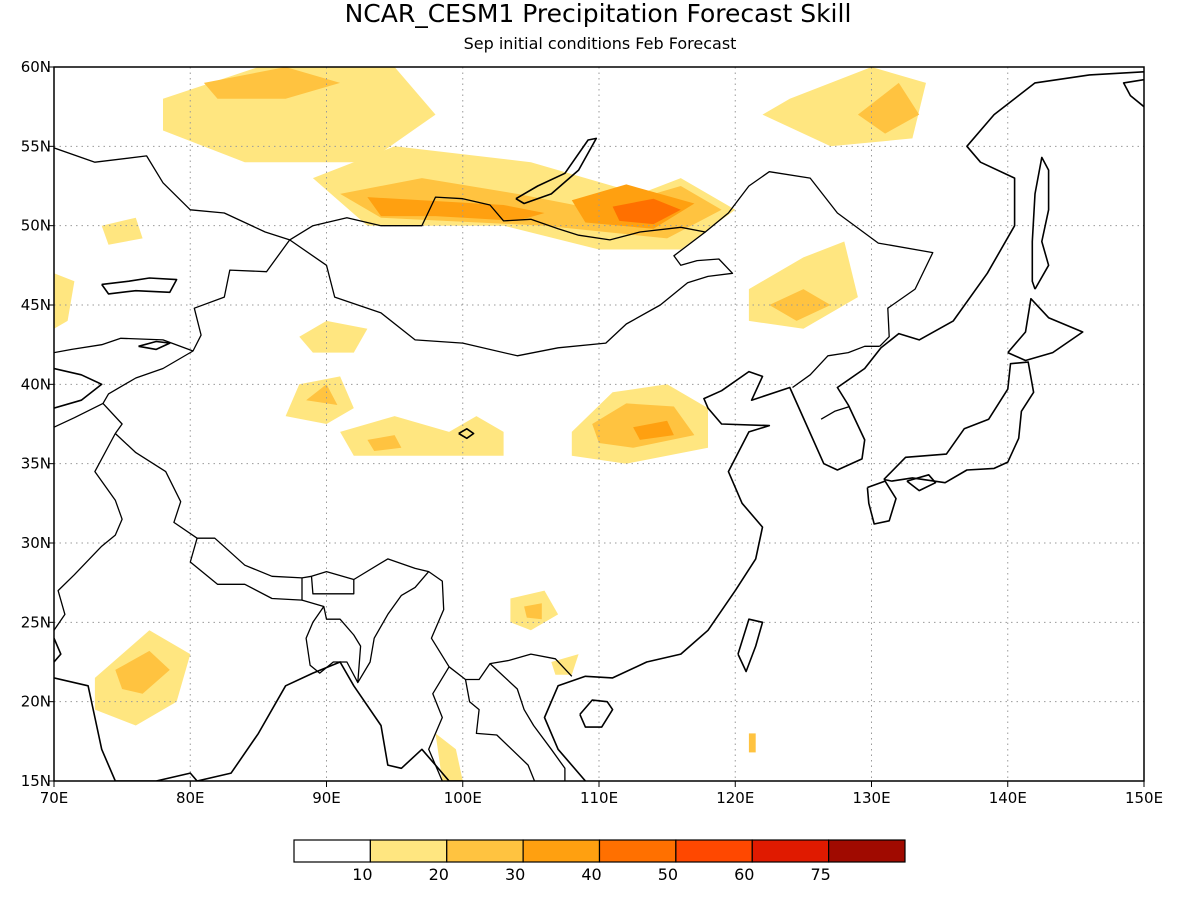  I want to click on coastline-taiwan-island, so click(750, 645).